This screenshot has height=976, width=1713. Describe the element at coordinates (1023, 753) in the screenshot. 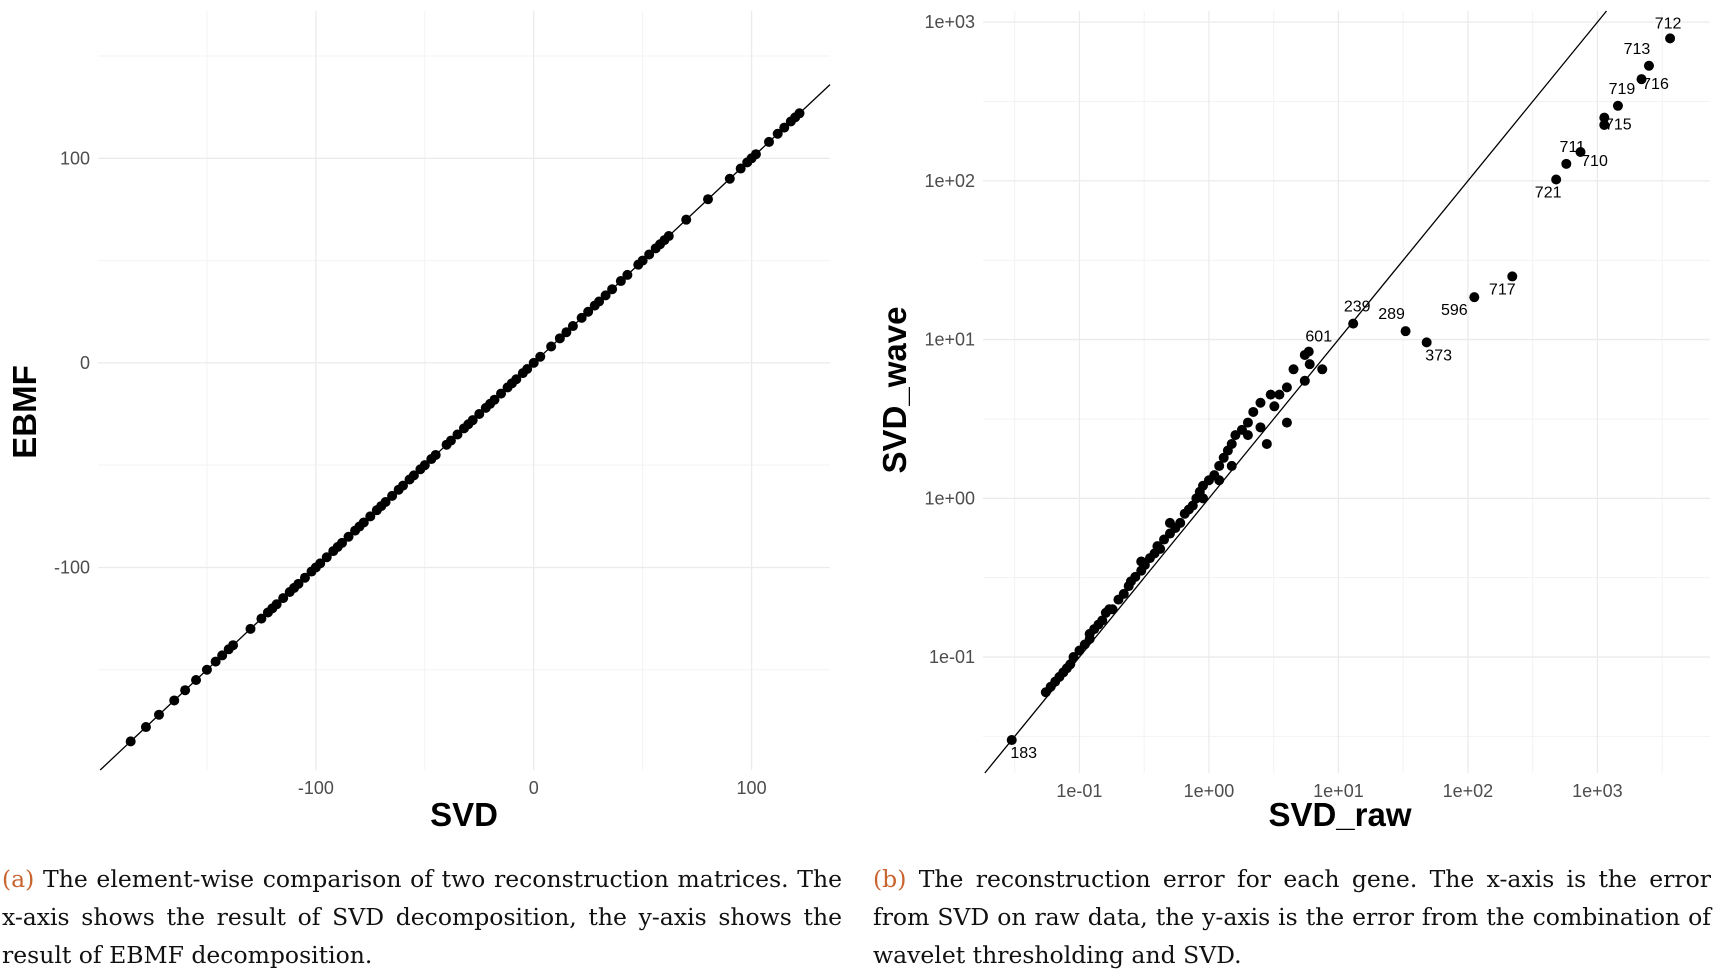

I see `point-label: 183` at that location.